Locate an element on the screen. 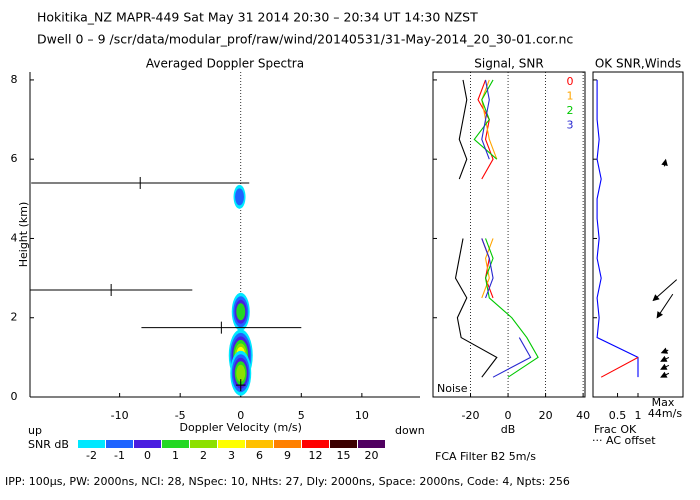  x-tick-label: 10 is located at coordinates (362, 415).